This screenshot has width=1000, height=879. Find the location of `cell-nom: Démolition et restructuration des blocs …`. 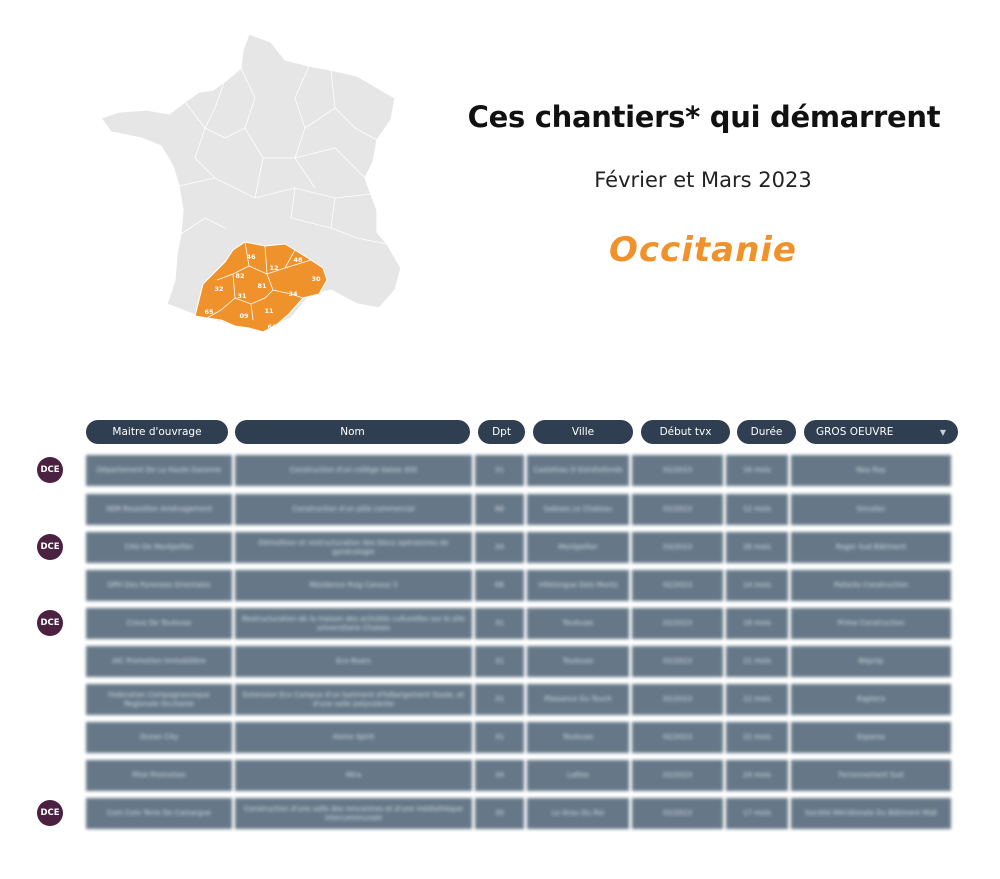

cell-nom: Démolition et restructuration des blocs … is located at coordinates (353, 547).